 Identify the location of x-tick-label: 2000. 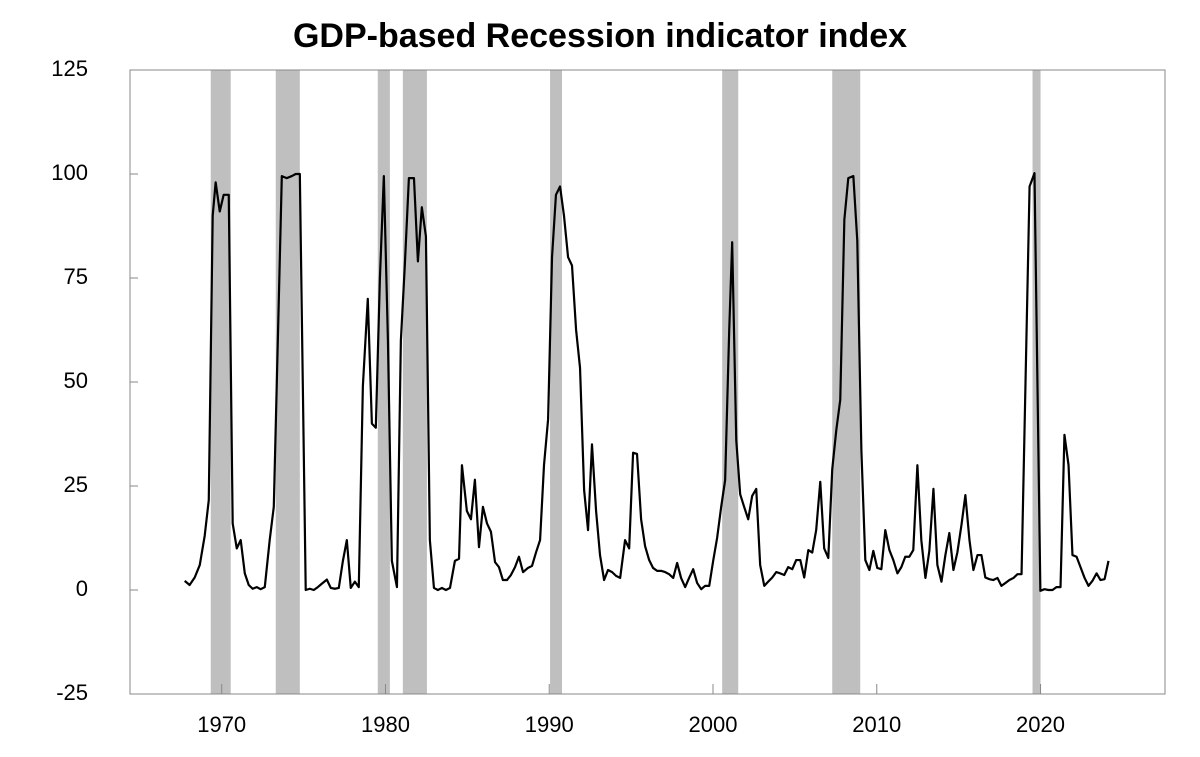
(713, 724).